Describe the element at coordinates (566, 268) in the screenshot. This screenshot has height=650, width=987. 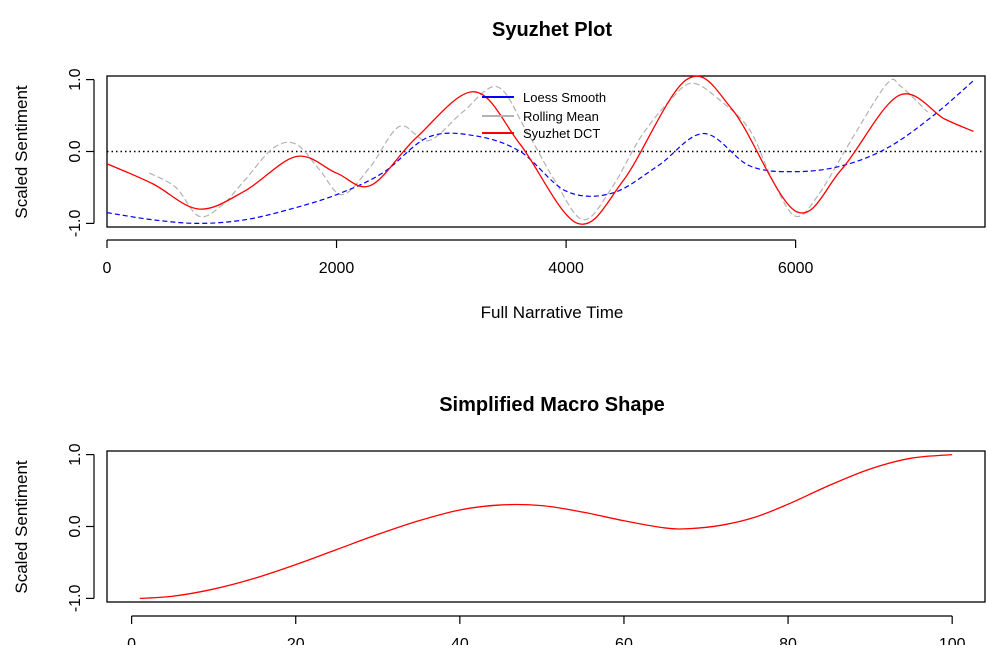
I see `x-tick-label: 4000` at that location.